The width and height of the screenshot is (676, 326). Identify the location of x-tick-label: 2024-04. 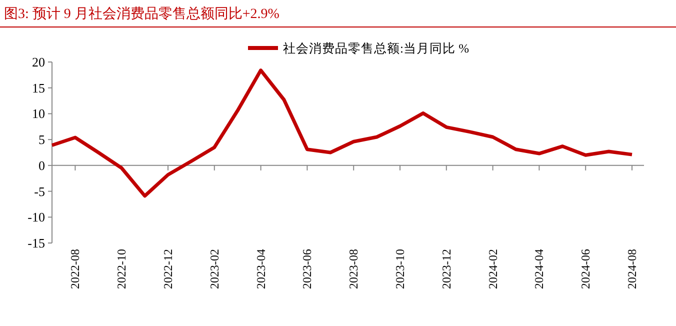
(539, 269).